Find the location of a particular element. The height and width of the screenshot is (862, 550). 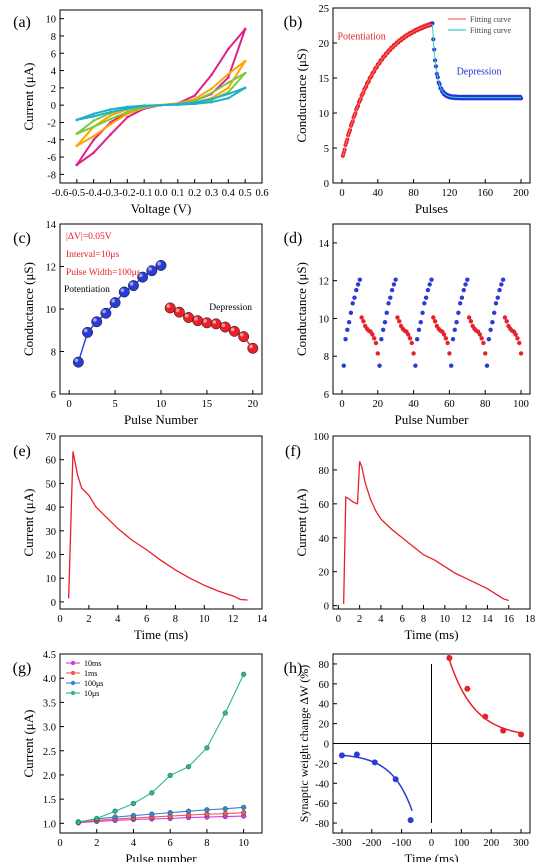

legend-label: Fitting curve is located at coordinates (491, 30).